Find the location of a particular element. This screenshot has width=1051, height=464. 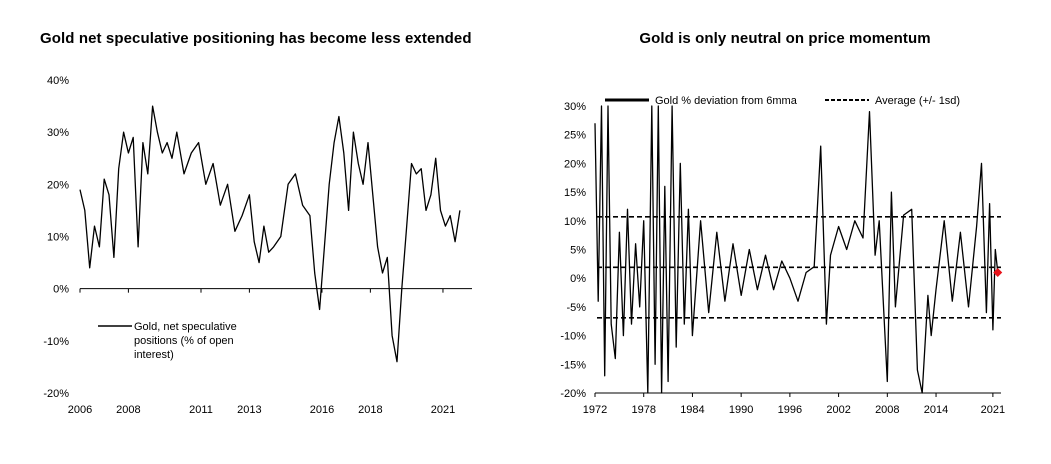

x-tick-label: 1972 is located at coordinates (595, 410).